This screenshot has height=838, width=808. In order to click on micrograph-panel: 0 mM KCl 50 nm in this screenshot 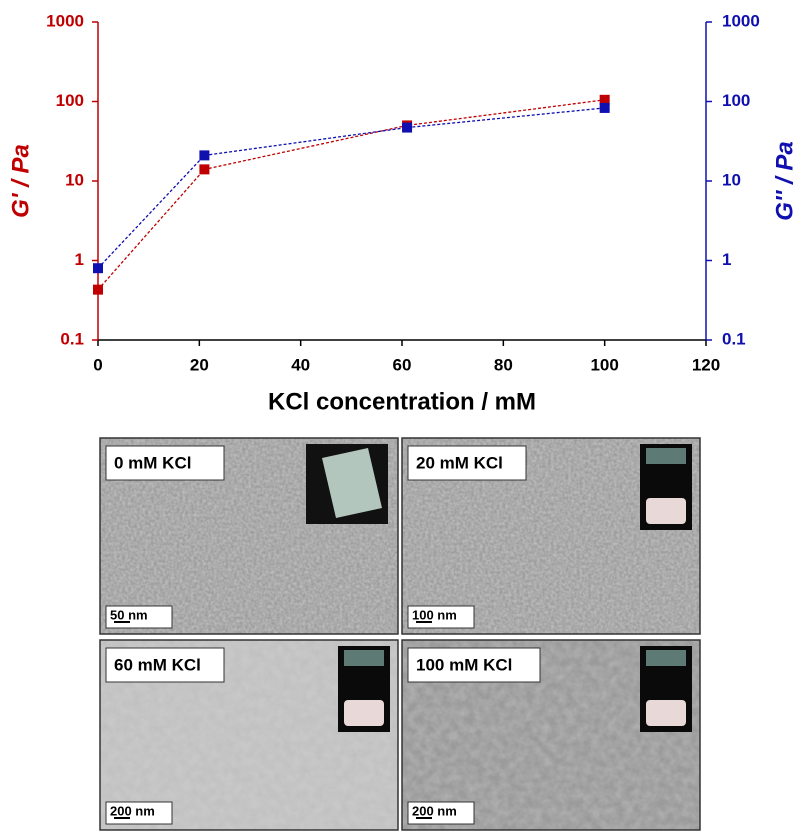, I will do `click(249, 536)`.